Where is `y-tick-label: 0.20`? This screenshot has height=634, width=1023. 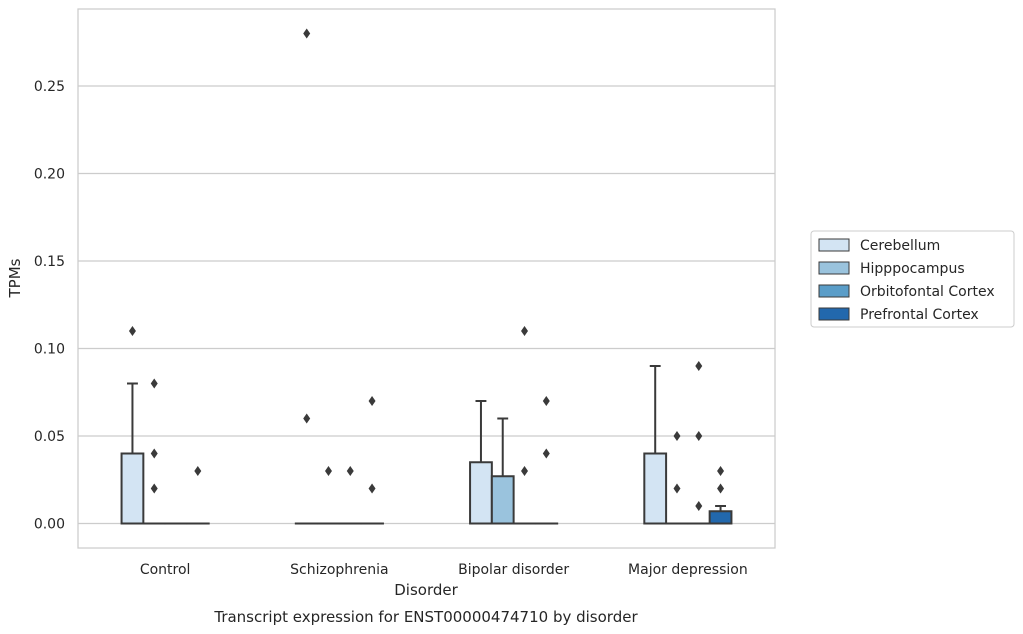
y-tick-label: 0.20 is located at coordinates (49, 175).